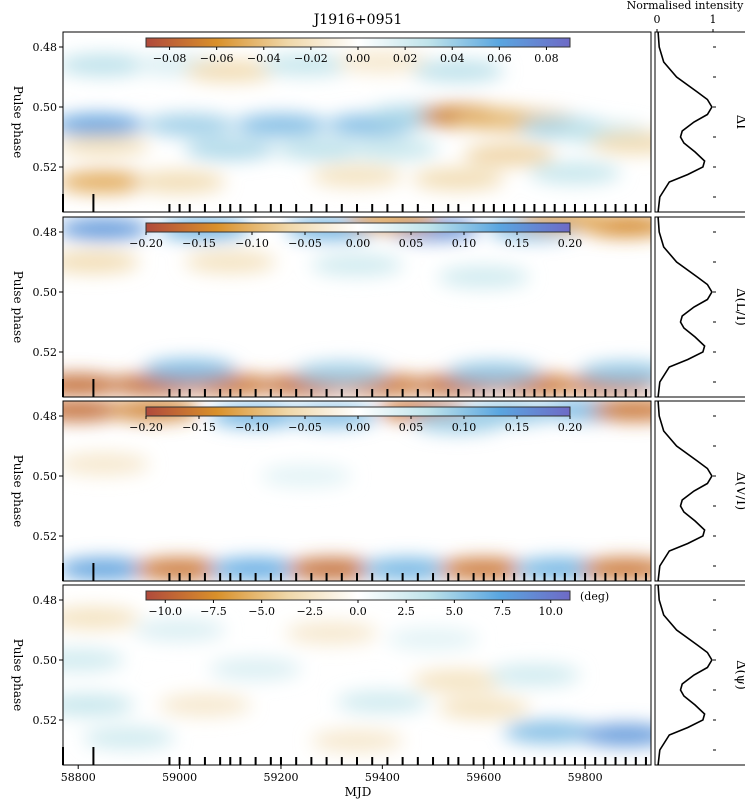 The width and height of the screenshot is (745, 801). Describe the element at coordinates (739, 675) in the screenshot. I see `panel-label-delta-psi: Δ(ψ)` at that location.